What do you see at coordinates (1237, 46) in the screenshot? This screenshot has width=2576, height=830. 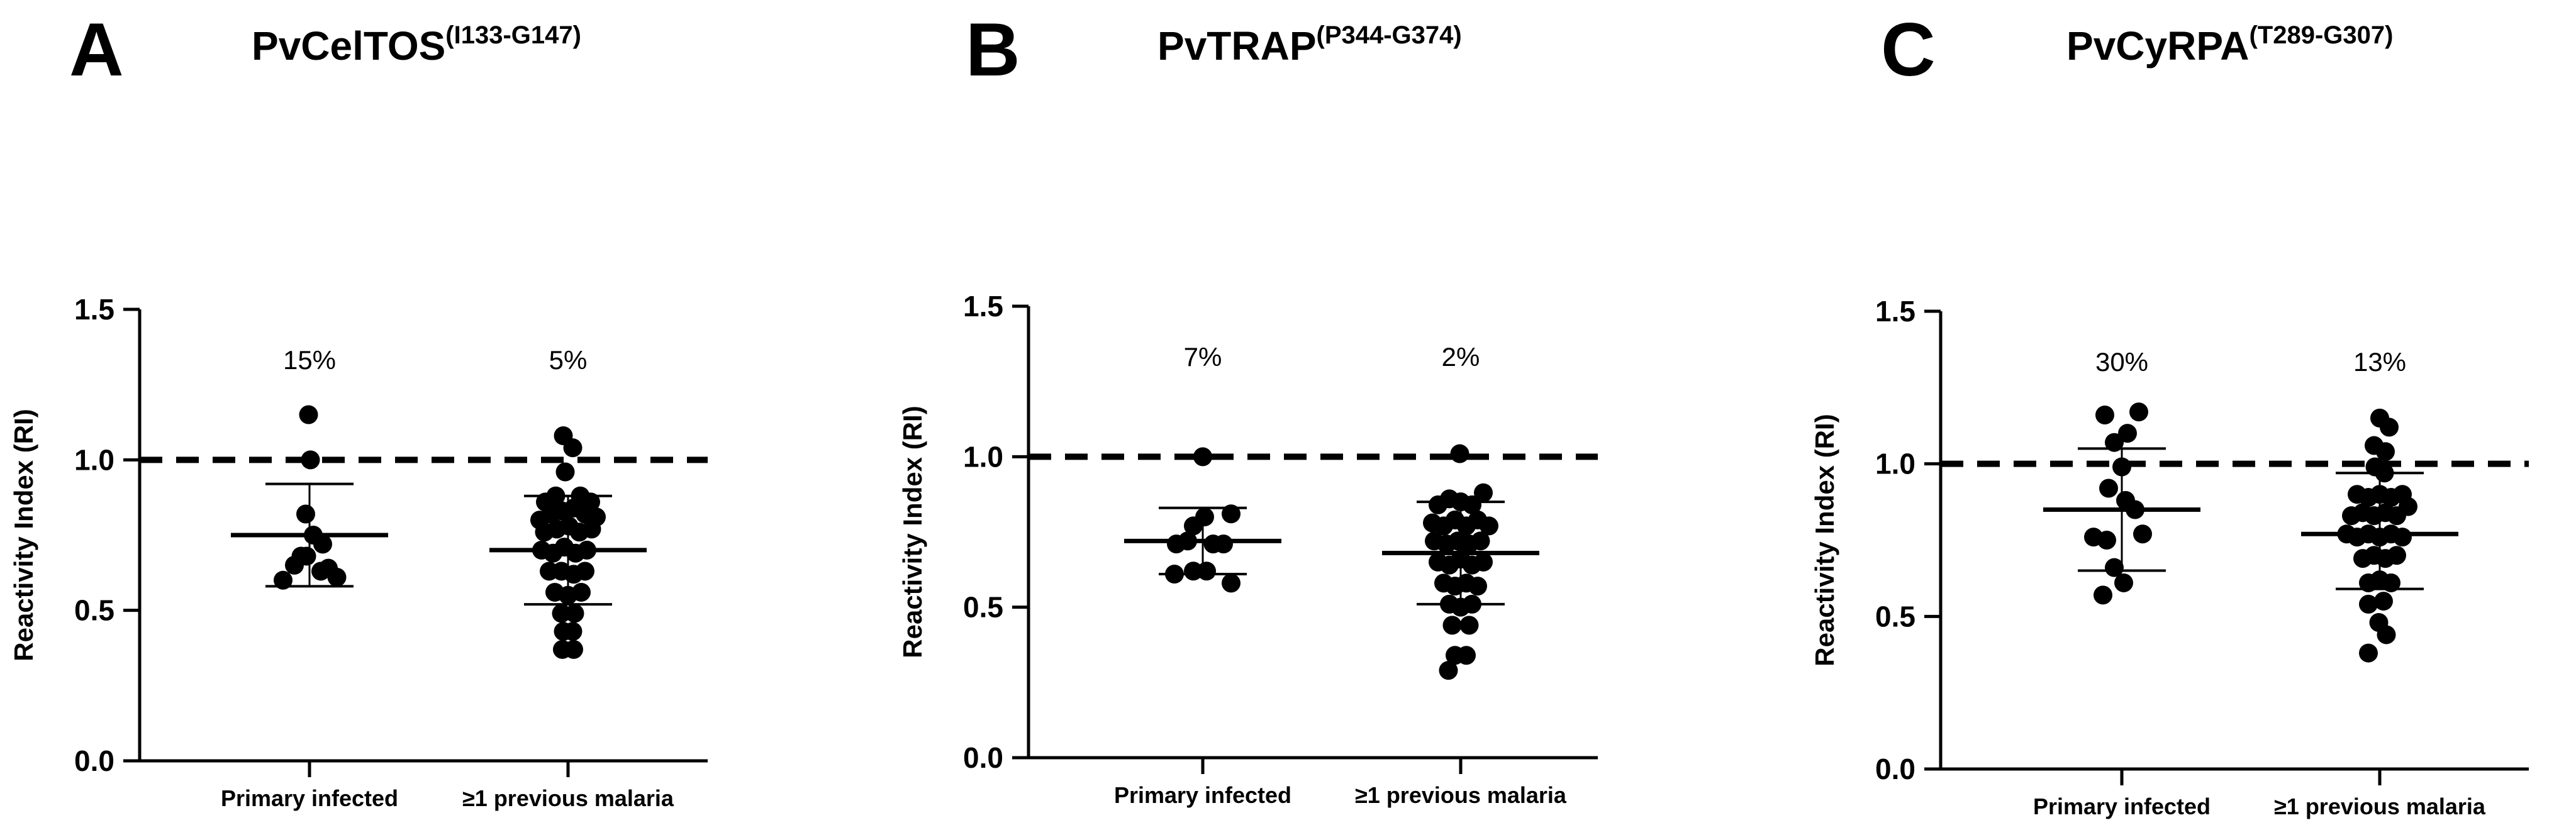 I see `panel-title-main: PvTRAP` at bounding box center [1237, 46].